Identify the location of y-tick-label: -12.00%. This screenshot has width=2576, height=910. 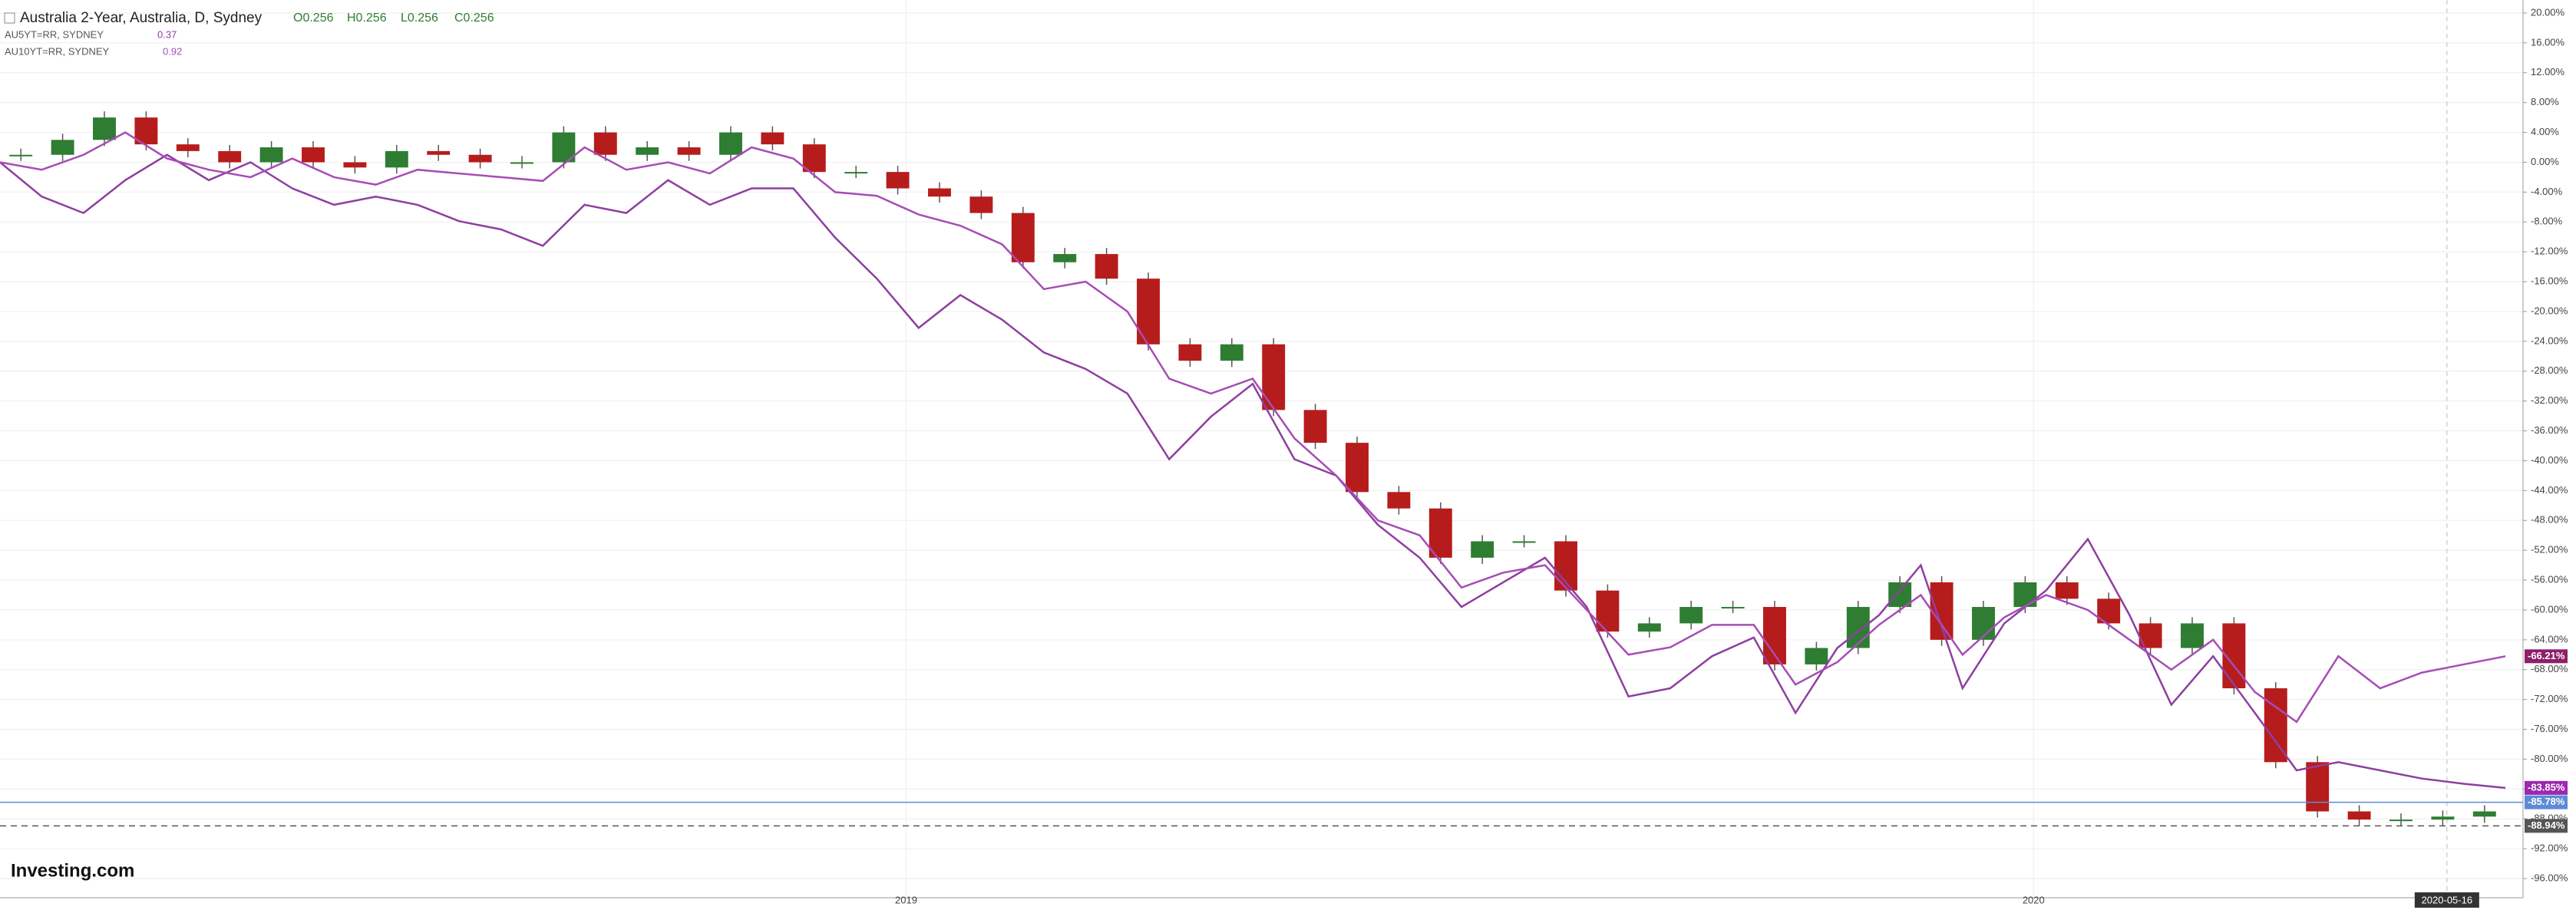
(2549, 252).